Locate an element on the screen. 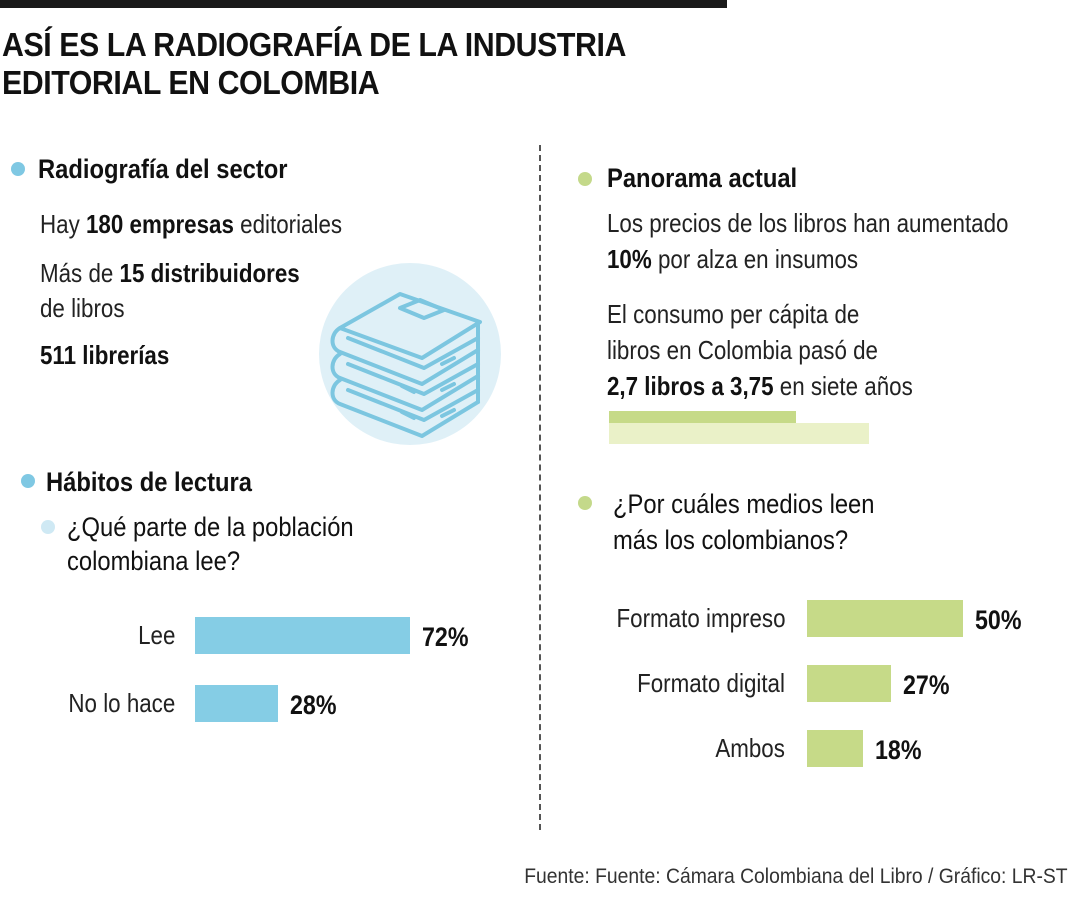 This screenshot has height=900, width=1080. sector-heading: Radiografía del sector is located at coordinates (163, 169).